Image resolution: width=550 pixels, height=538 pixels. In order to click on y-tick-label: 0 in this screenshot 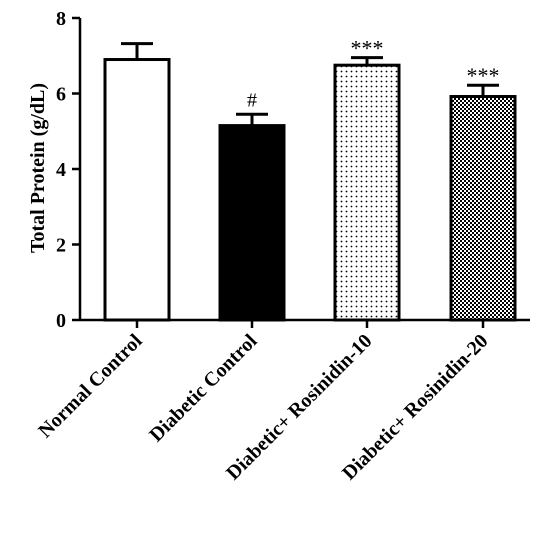, I will do `click(61, 321)`.